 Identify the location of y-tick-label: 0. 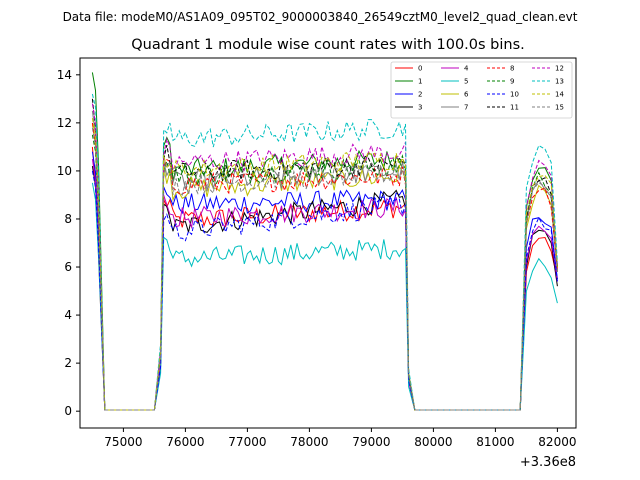
(68, 411).